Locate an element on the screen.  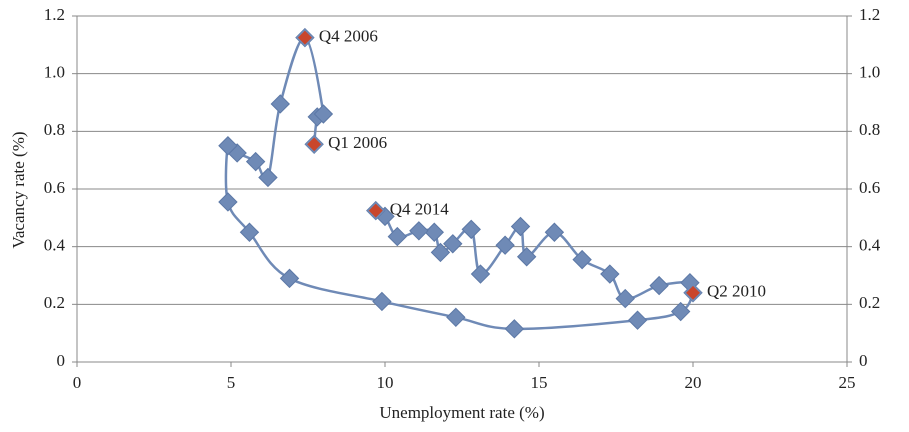
x-tick-label: 5 is located at coordinates (231, 382).